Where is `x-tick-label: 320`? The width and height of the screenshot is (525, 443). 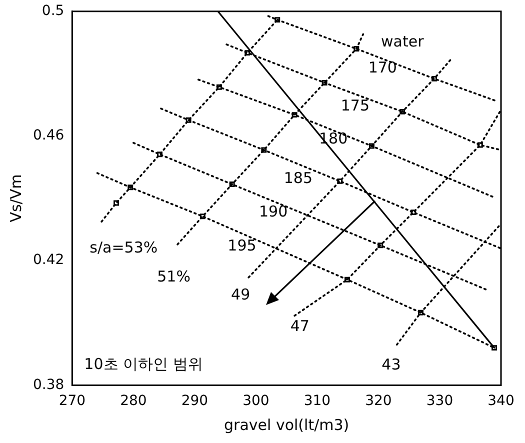 x-tick-label: 320 is located at coordinates (378, 401).